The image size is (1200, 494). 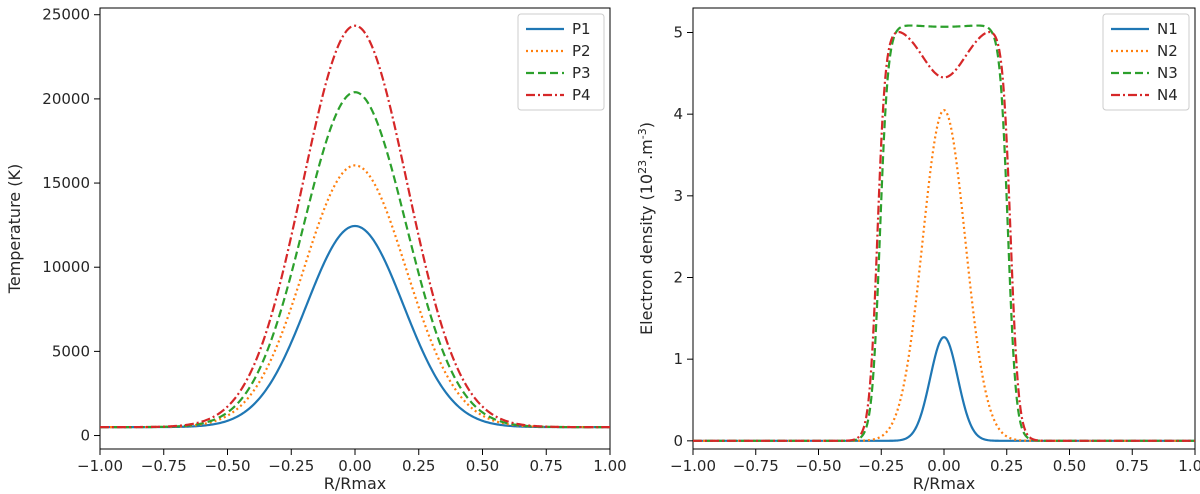 What do you see at coordinates (678, 359) in the screenshot?
I see `y-tick-label: 1` at bounding box center [678, 359].